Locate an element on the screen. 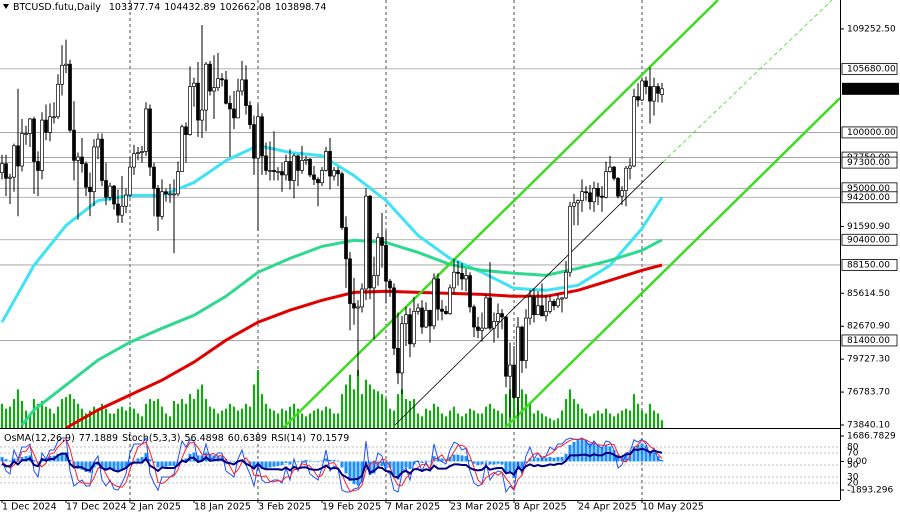 This screenshot has height=514, width=900. x-tick-label: 1 Dec 2024 is located at coordinates (29, 507).